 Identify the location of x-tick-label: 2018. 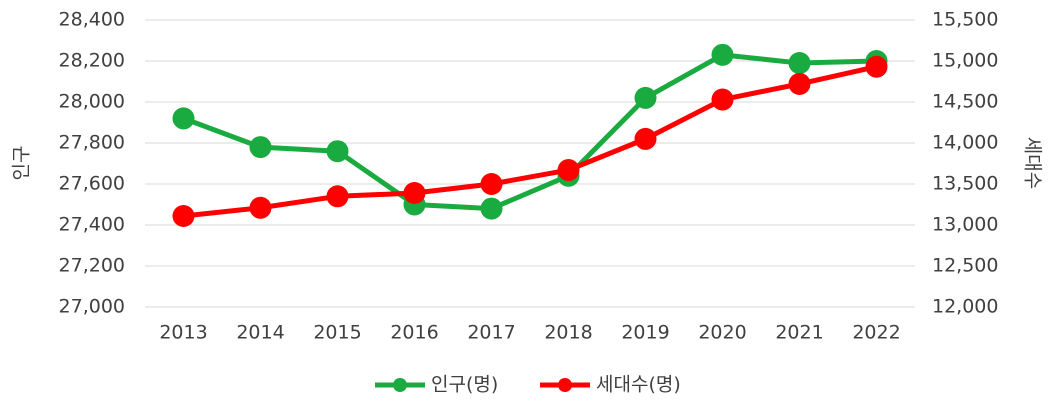
(568, 333).